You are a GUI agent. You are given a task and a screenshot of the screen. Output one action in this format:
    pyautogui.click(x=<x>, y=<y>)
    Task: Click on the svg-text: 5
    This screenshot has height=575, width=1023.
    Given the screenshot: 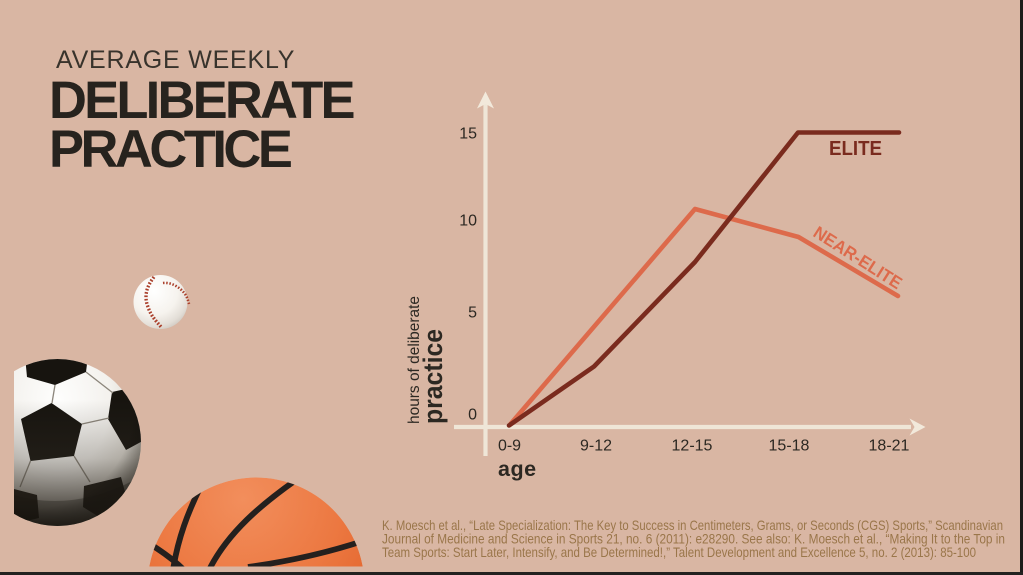 What is the action you would take?
    pyautogui.click(x=472, y=313)
    